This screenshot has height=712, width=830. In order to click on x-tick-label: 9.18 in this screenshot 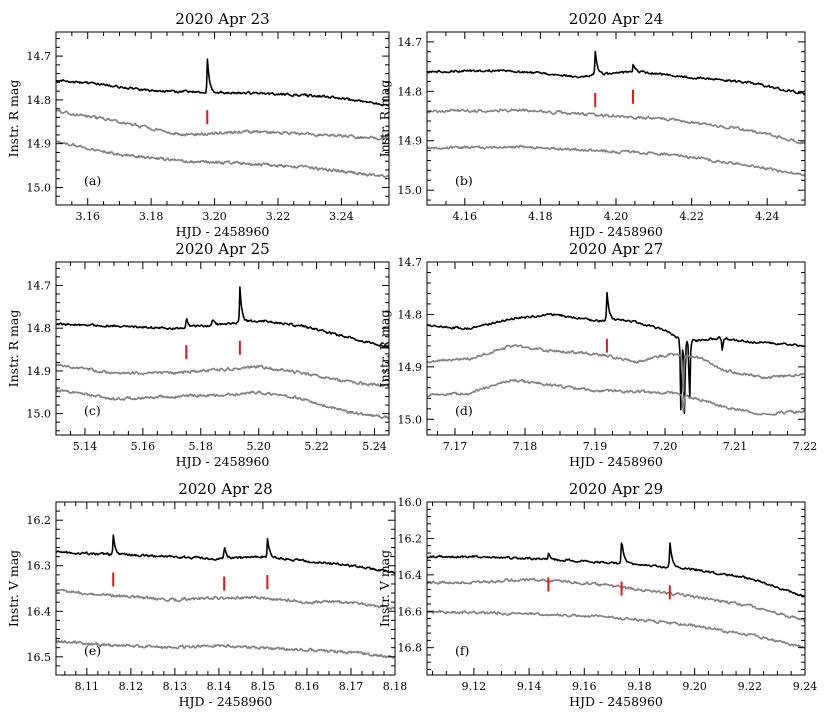, I will do `click(639, 686)`.